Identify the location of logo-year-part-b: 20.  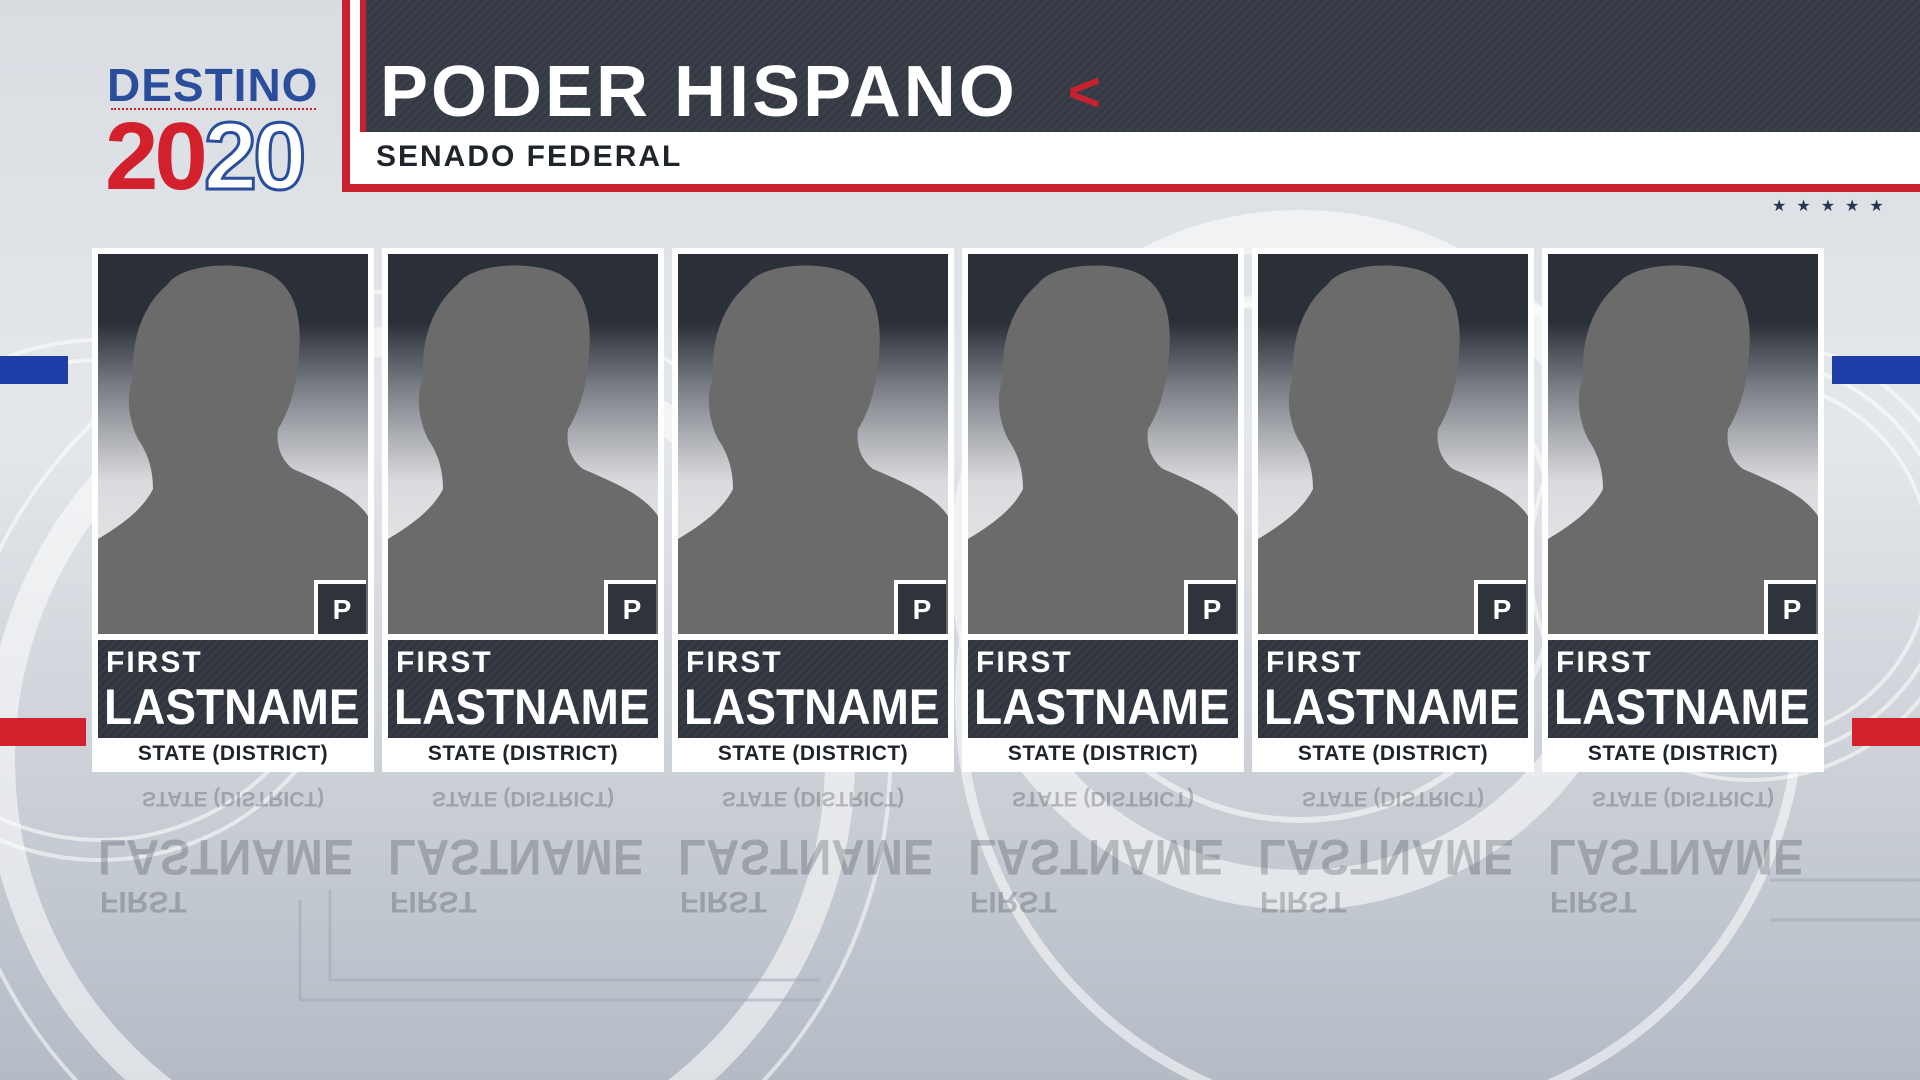
(255, 157).